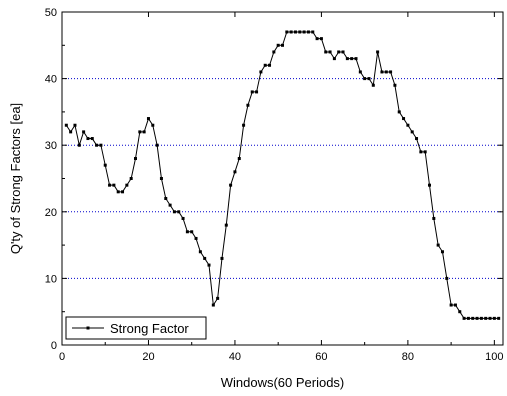  I want to click on x-tick-label-40: 40, so click(235, 357).